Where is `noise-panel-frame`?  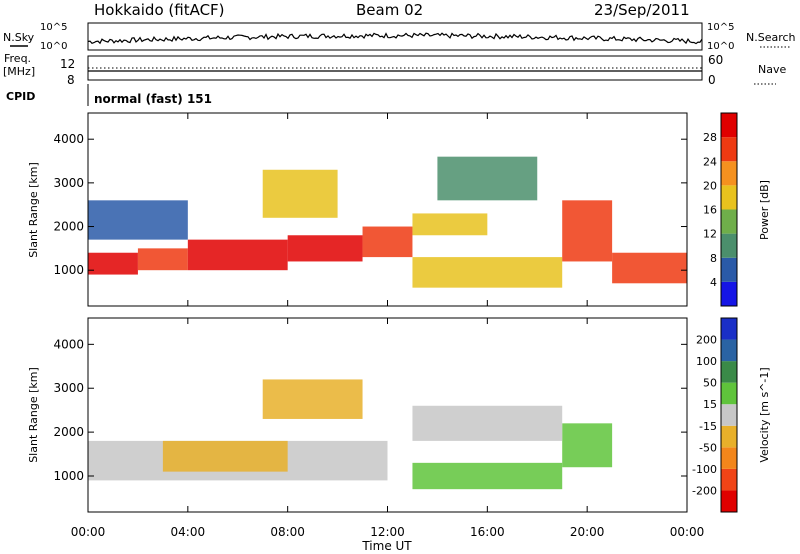
noise-panel-frame is located at coordinates (395, 36).